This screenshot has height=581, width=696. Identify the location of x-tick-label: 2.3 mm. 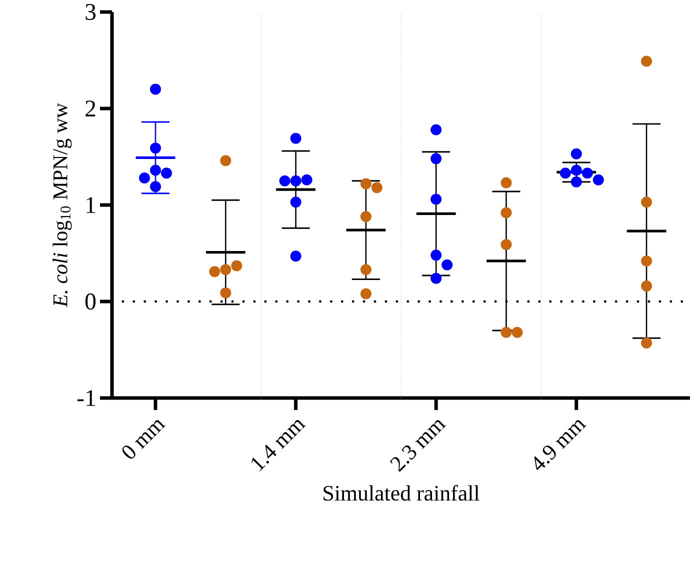
(418, 446).